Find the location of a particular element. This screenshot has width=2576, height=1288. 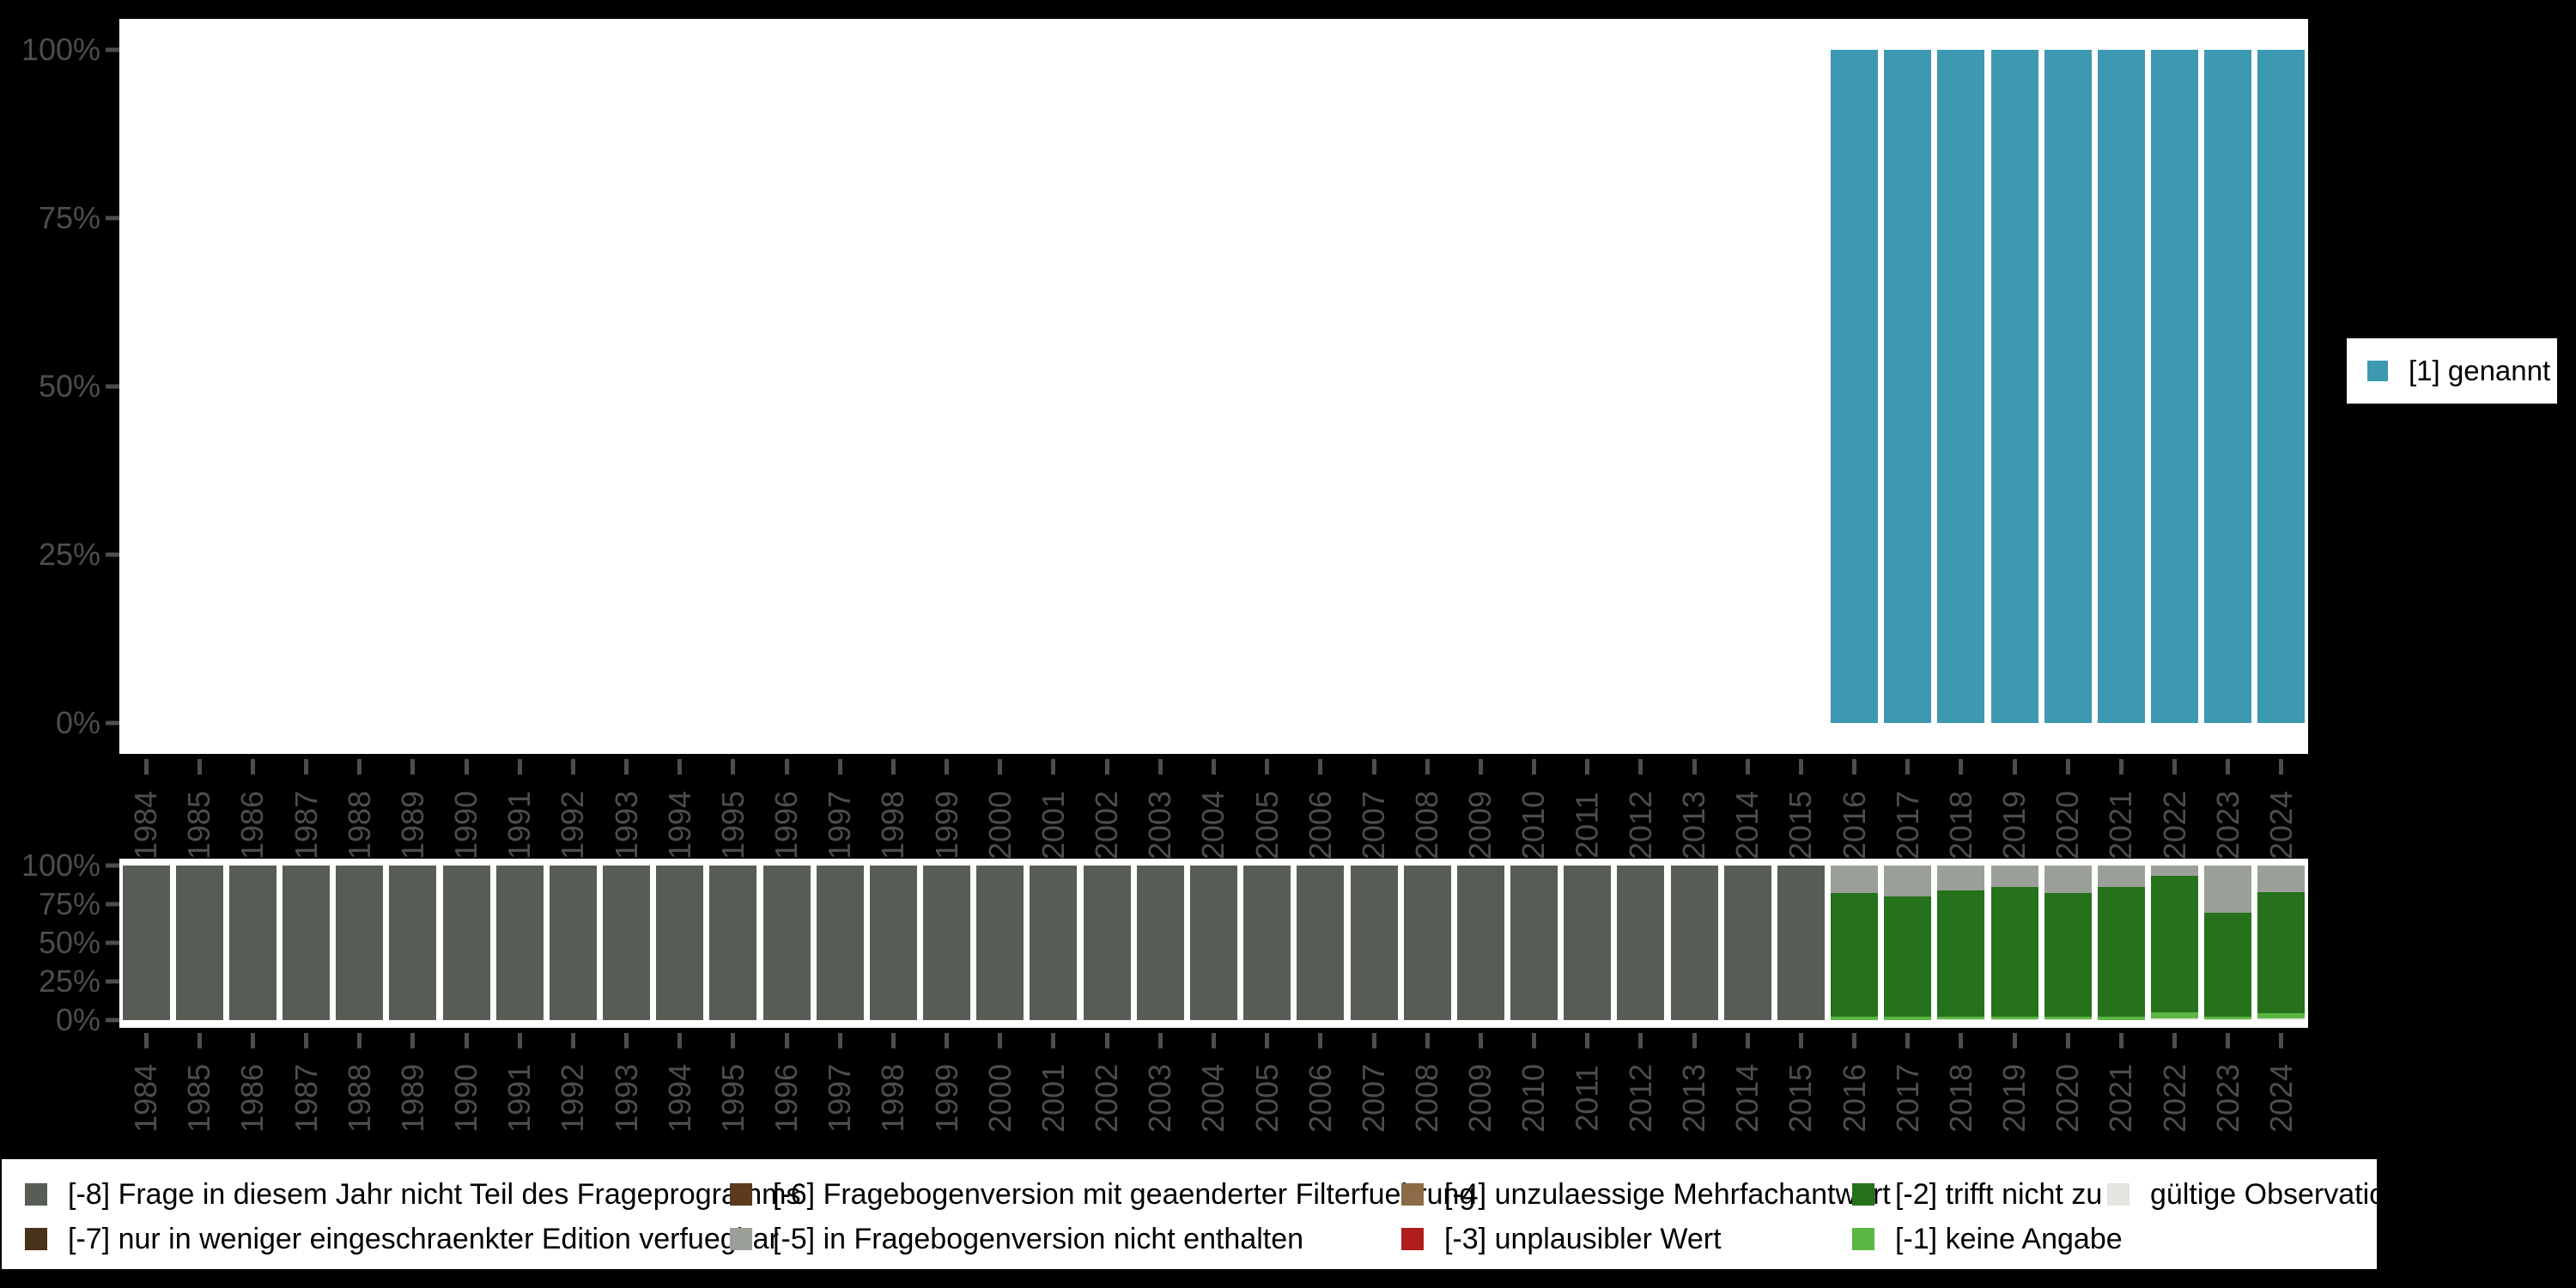

x-axis-year-label: 1998 is located at coordinates (893, 825).